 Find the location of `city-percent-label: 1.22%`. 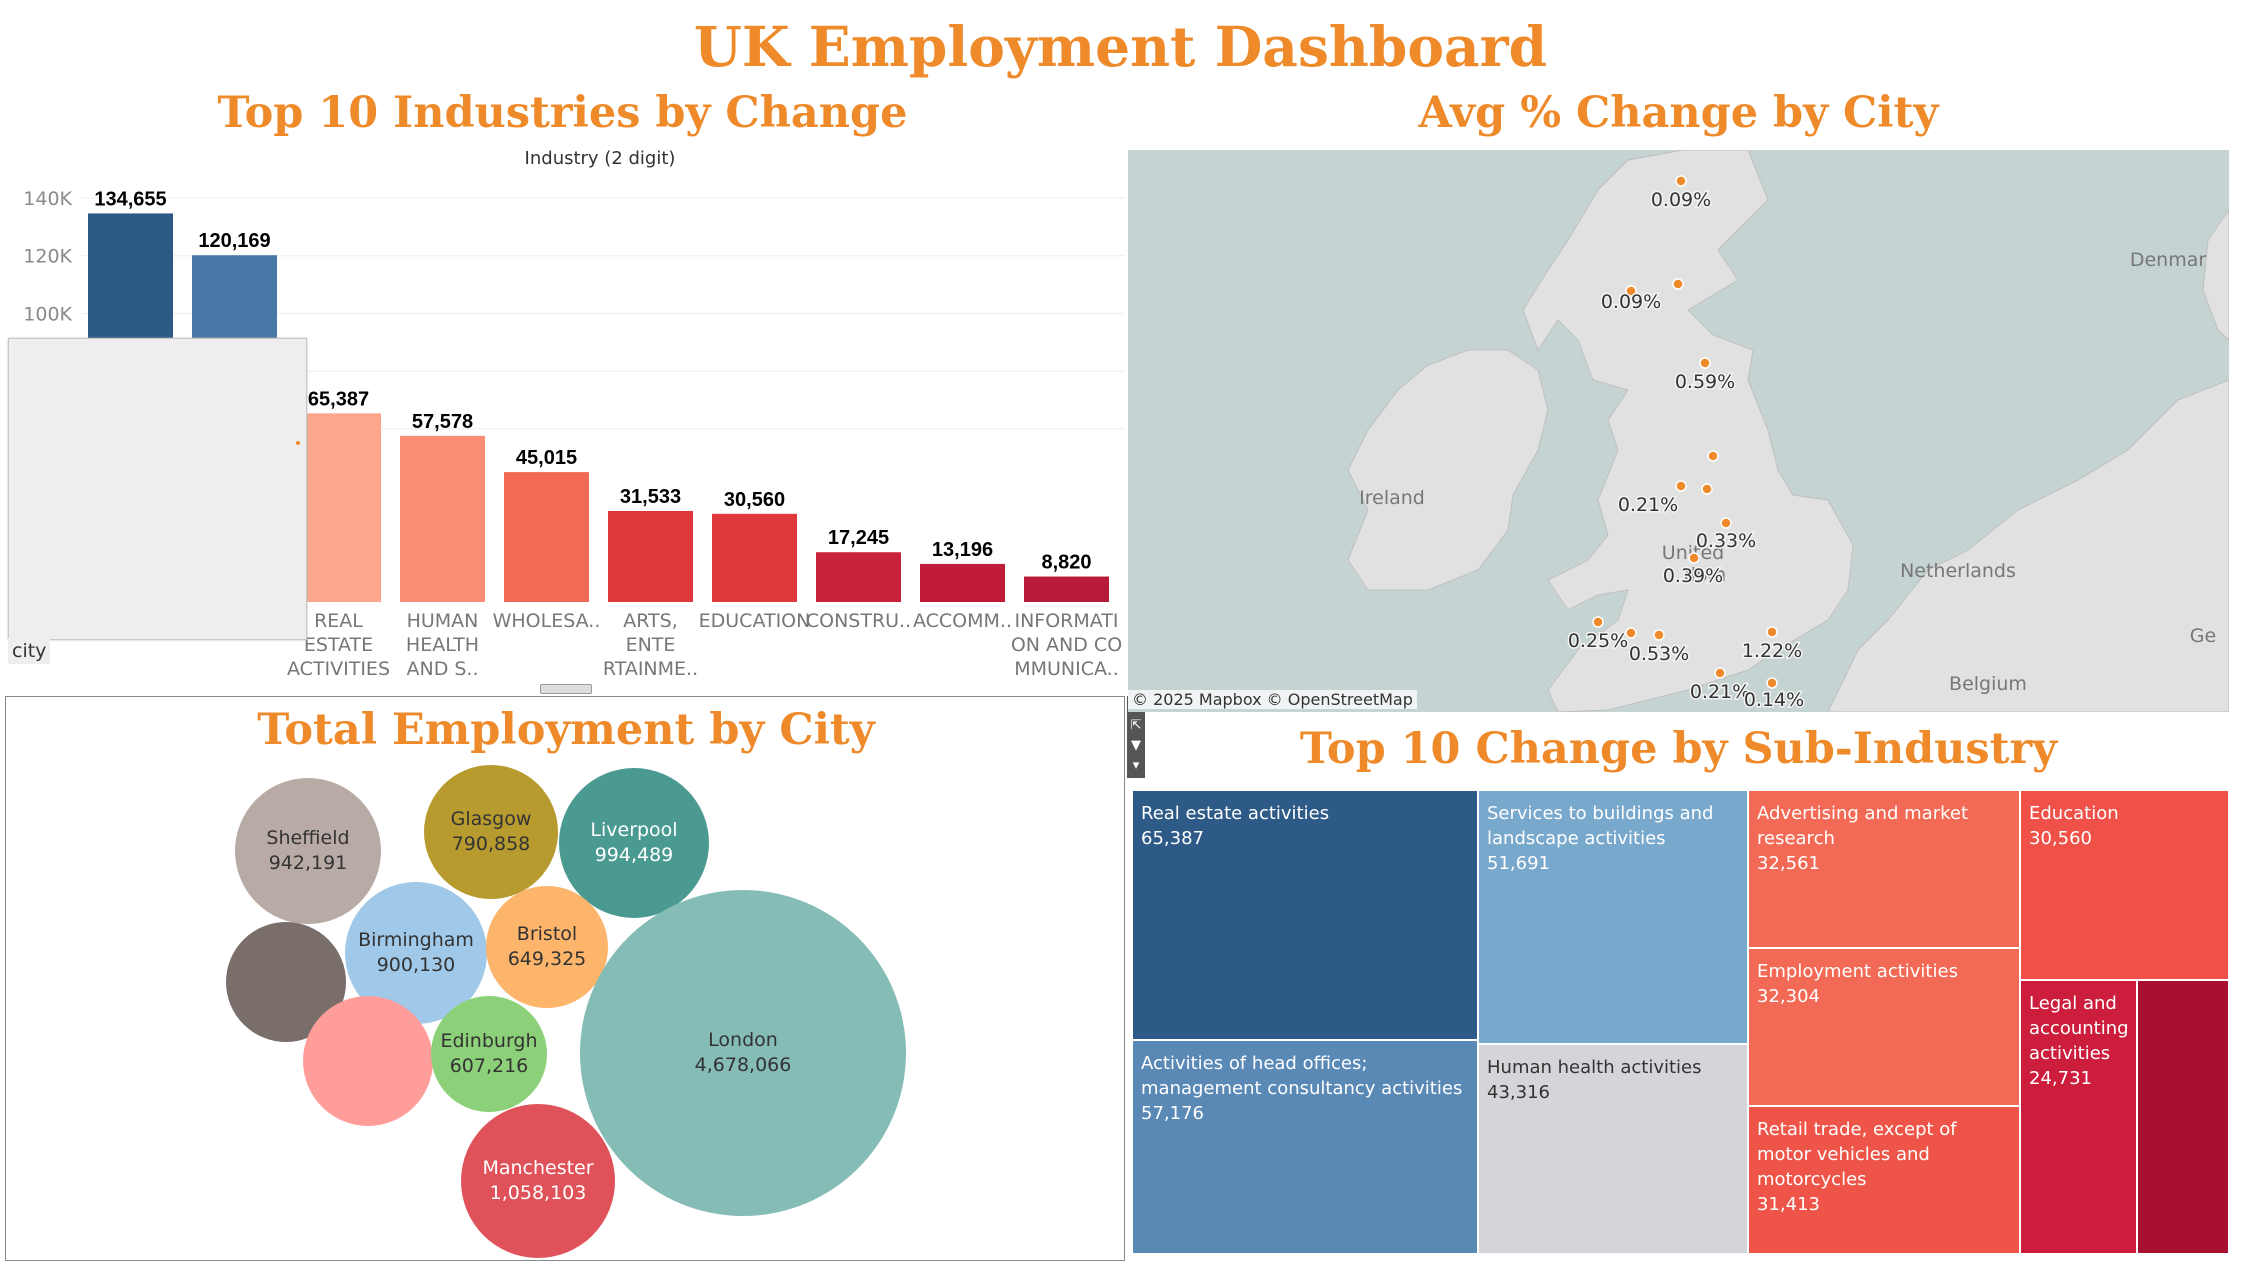

city-percent-label: 1.22% is located at coordinates (1772, 651).